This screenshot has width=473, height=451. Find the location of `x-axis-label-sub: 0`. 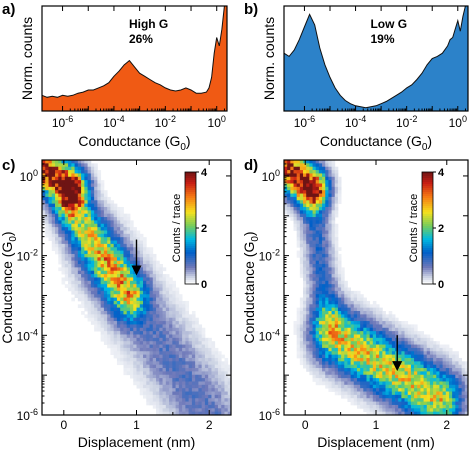

x-axis-label-sub: 0 is located at coordinates (183, 147).